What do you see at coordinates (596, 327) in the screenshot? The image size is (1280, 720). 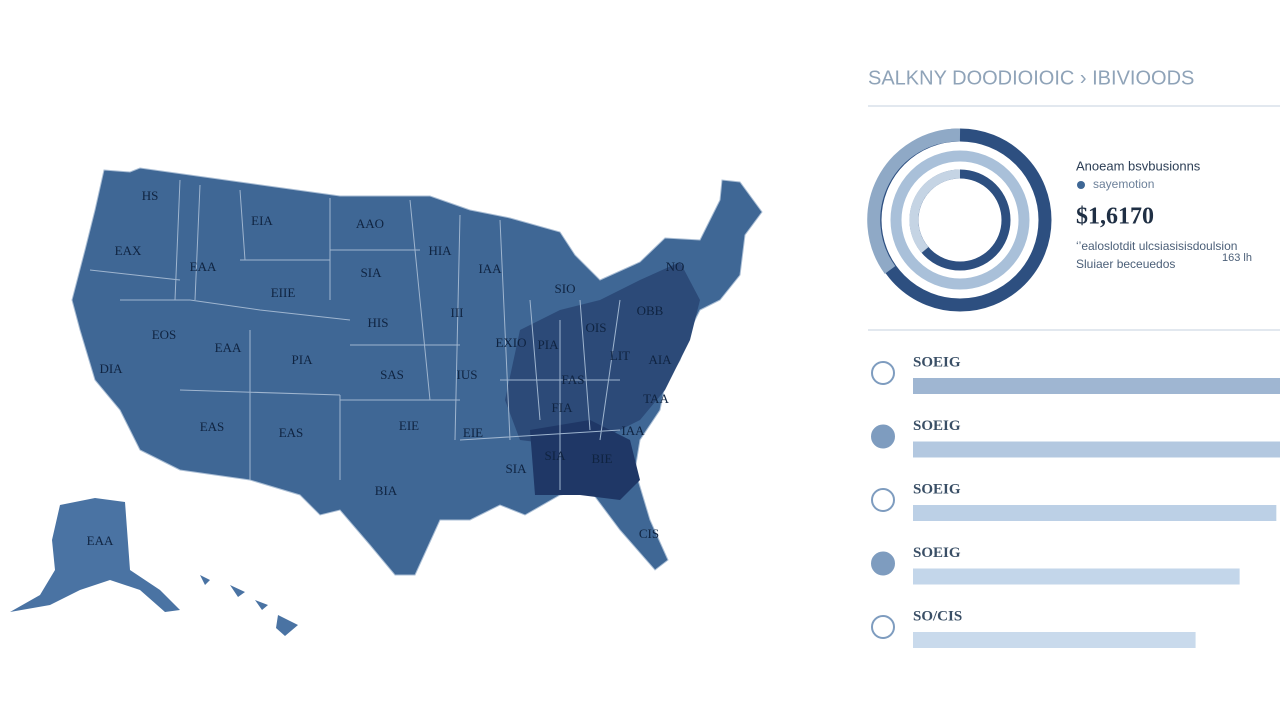 I see `state-label: OIS` at bounding box center [596, 327].